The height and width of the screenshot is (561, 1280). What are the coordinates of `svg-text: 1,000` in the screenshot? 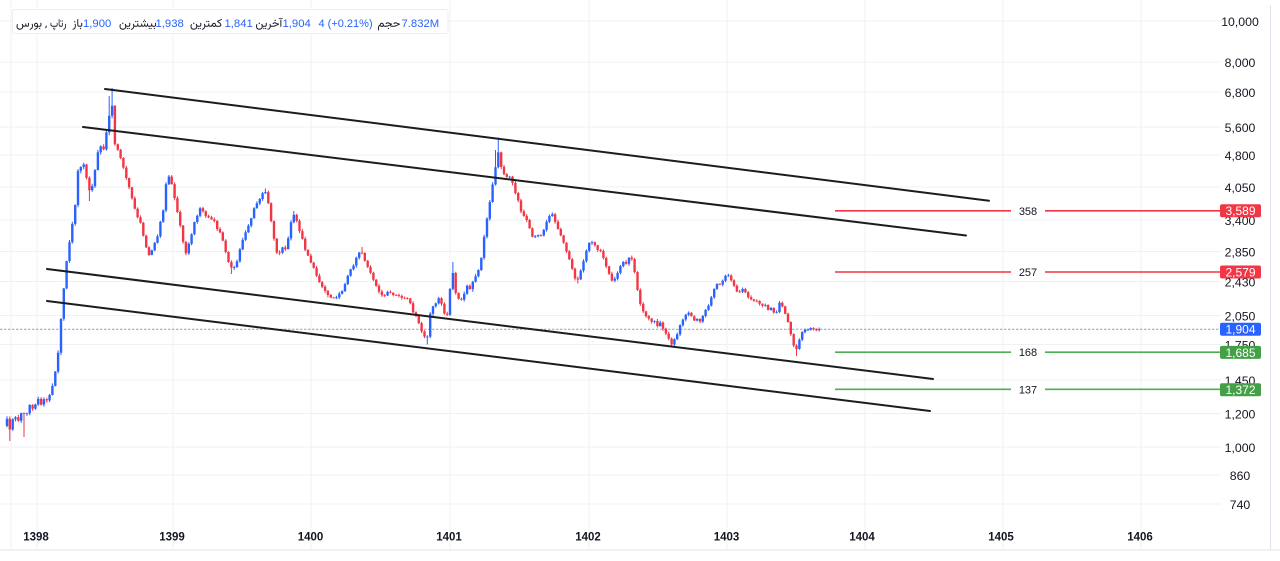 It's located at (1240, 448).